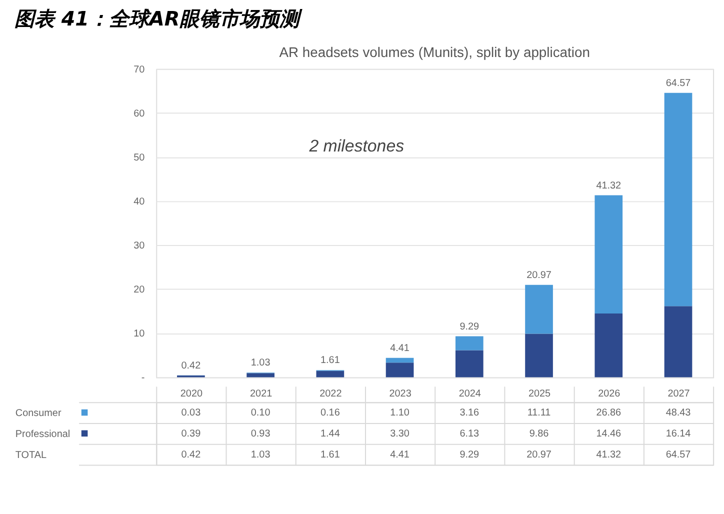 The width and height of the screenshot is (724, 514). Describe the element at coordinates (679, 394) in the screenshot. I see `x-tick-label: 2027` at that location.